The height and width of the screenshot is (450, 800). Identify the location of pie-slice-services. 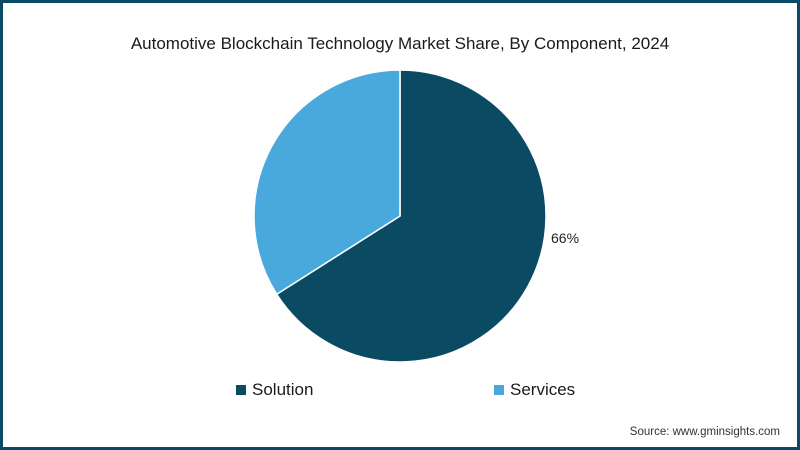
(327, 182).